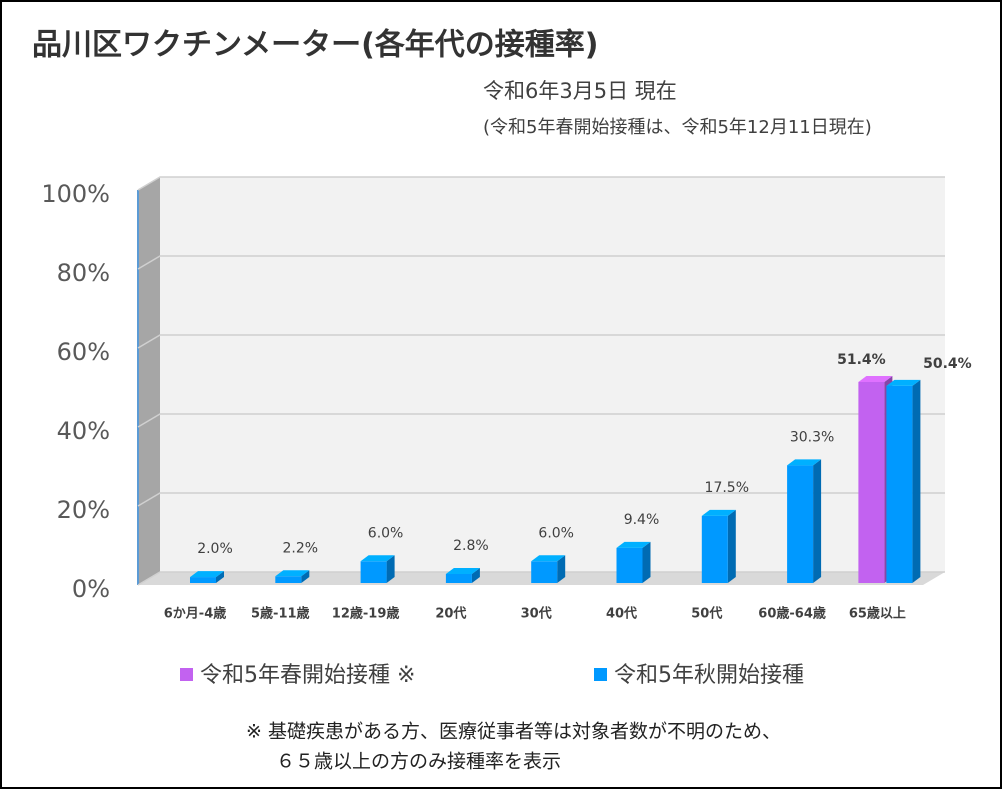 This screenshot has width=1002, height=789. What do you see at coordinates (642, 520) in the screenshot?
I see `value-label: 9.4%` at bounding box center [642, 520].